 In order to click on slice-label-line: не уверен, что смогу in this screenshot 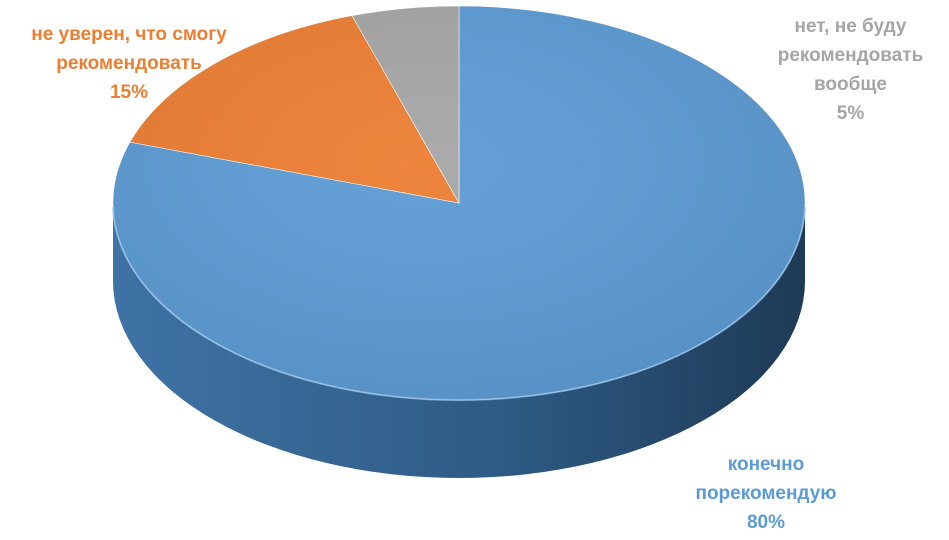, I will do `click(129, 34)`.